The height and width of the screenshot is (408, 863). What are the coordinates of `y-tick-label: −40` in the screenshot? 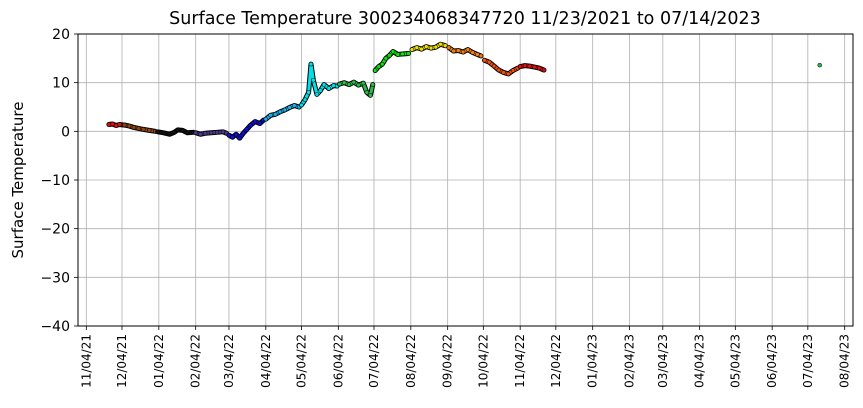 It's located at (55, 327).